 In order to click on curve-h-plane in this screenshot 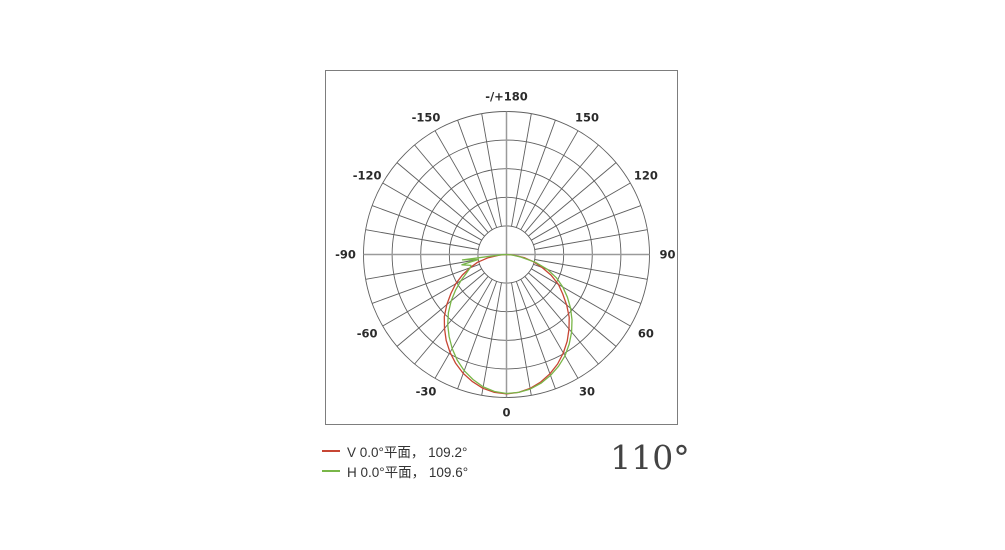, I will do `click(510, 324)`.